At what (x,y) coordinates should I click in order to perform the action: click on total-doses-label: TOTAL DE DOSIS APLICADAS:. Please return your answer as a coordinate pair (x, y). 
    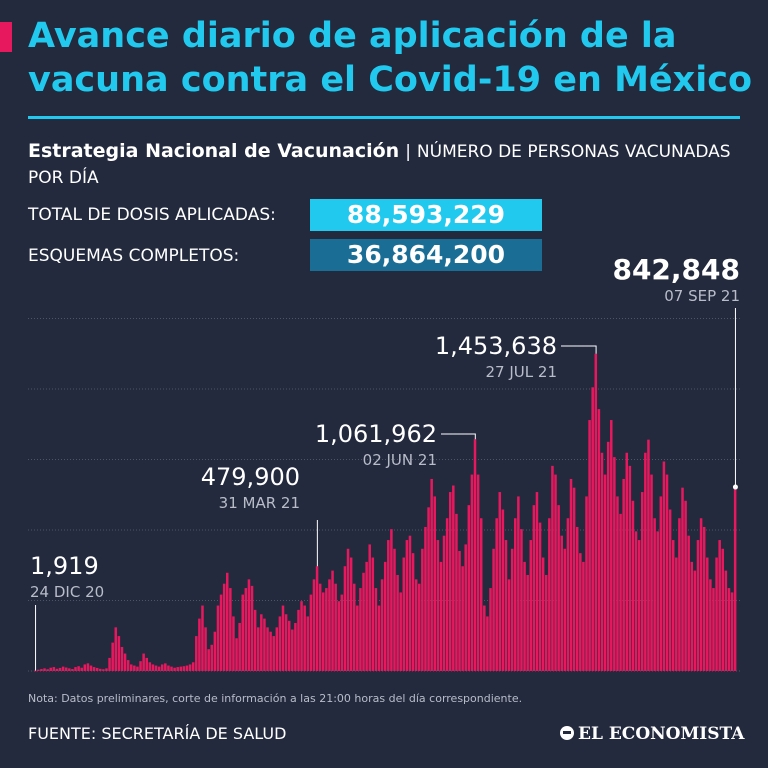
    Looking at the image, I should click on (152, 215).